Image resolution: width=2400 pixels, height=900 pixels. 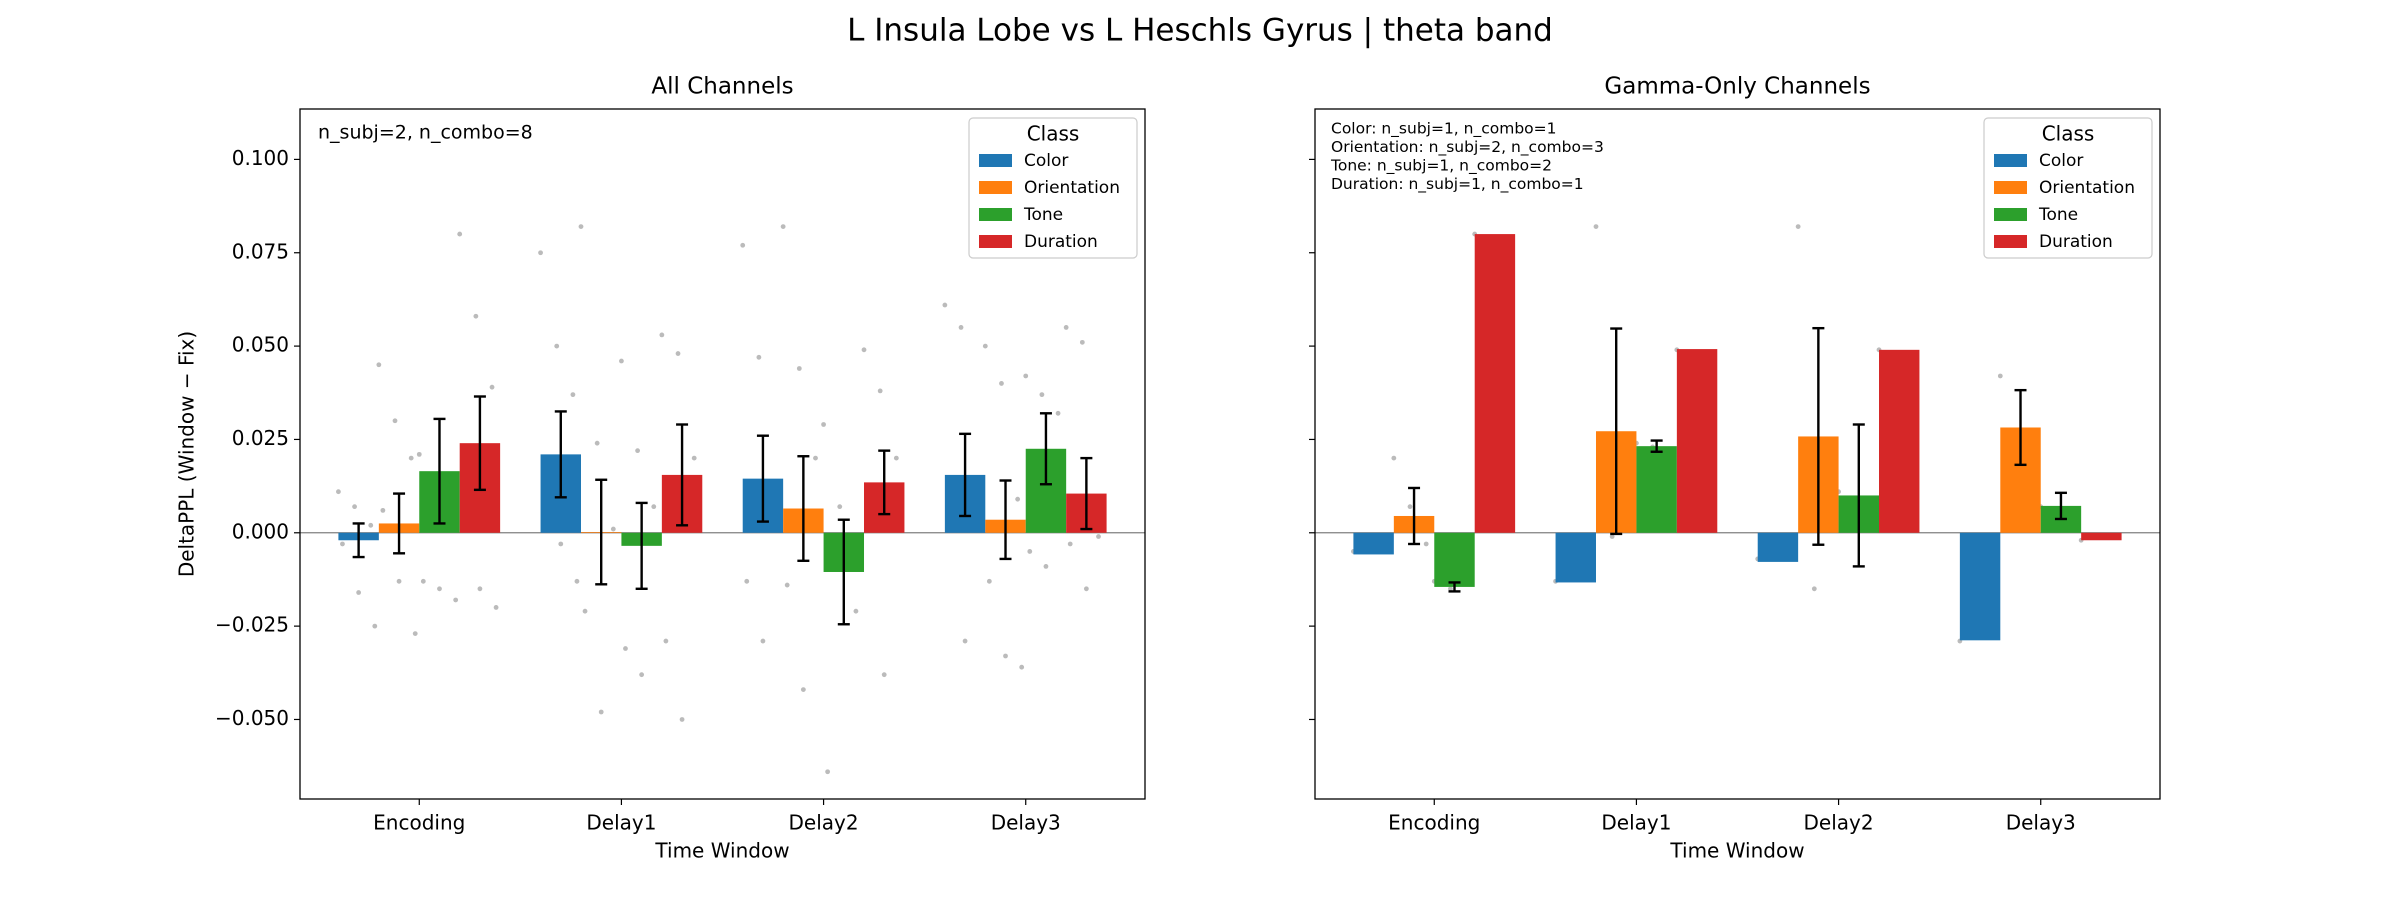 I want to click on annotation: Duration: n_subj=1, n_combo=1, so click(x=1457, y=184).